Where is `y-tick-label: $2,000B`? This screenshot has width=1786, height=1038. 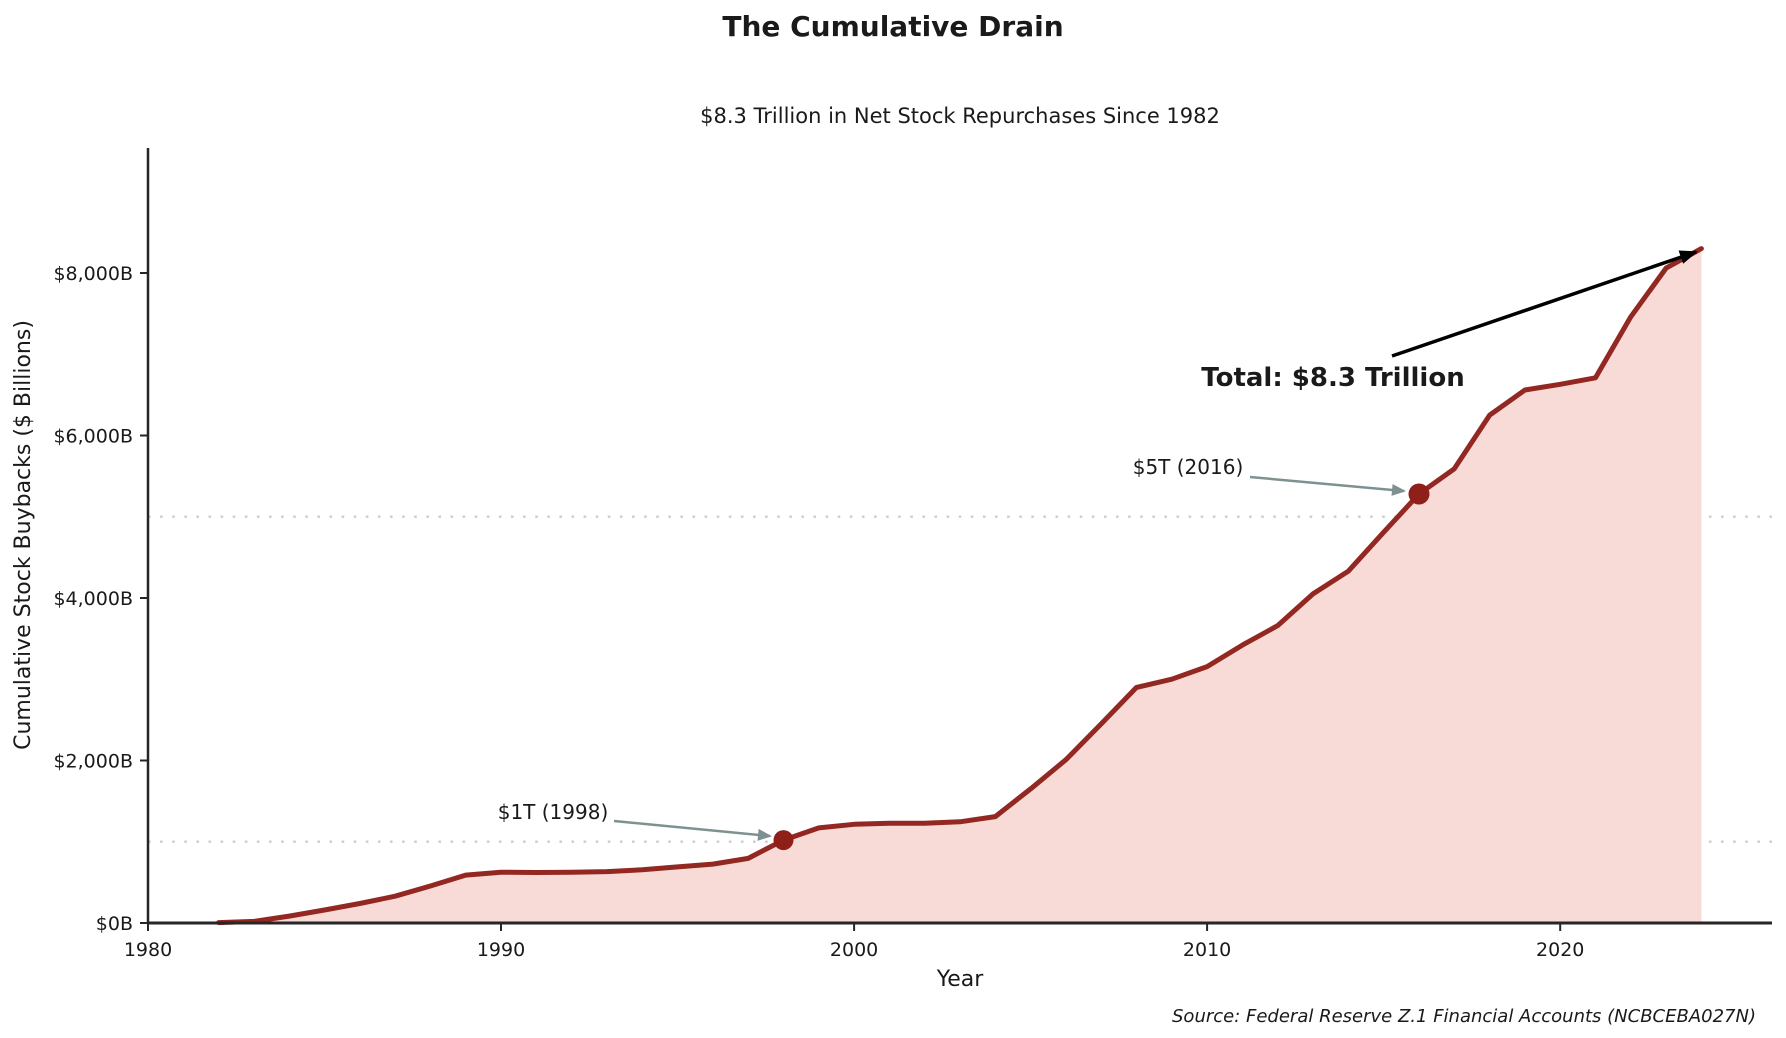
y-tick-label: $2,000B is located at coordinates (93, 762).